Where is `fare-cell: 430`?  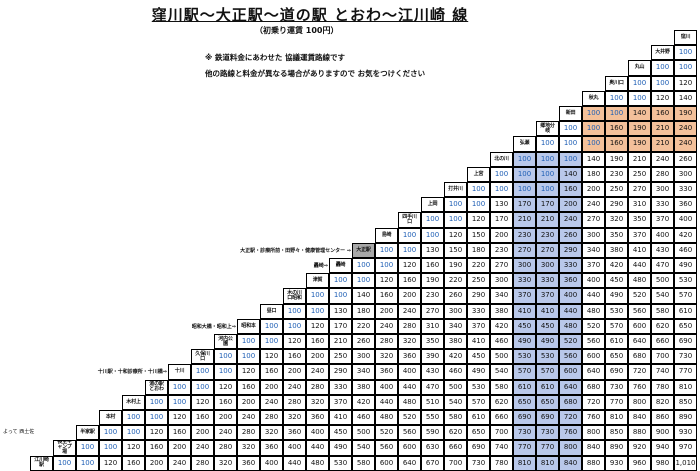
fare-cell: 430 is located at coordinates (662, 250).